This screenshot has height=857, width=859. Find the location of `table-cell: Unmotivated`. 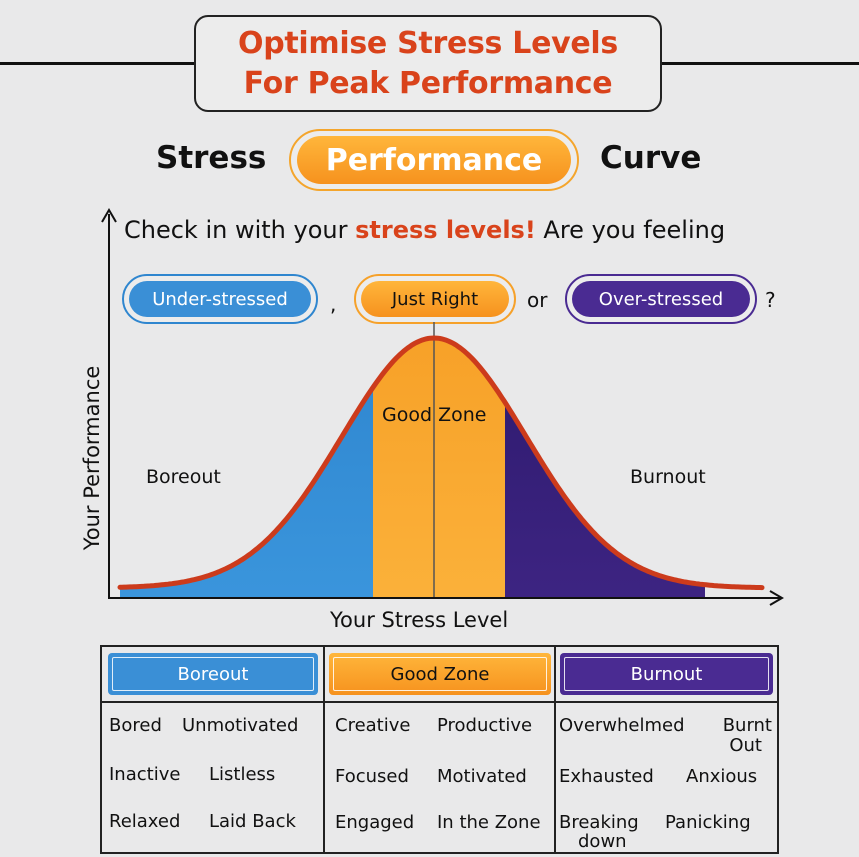

table-cell: Unmotivated is located at coordinates (240, 725).